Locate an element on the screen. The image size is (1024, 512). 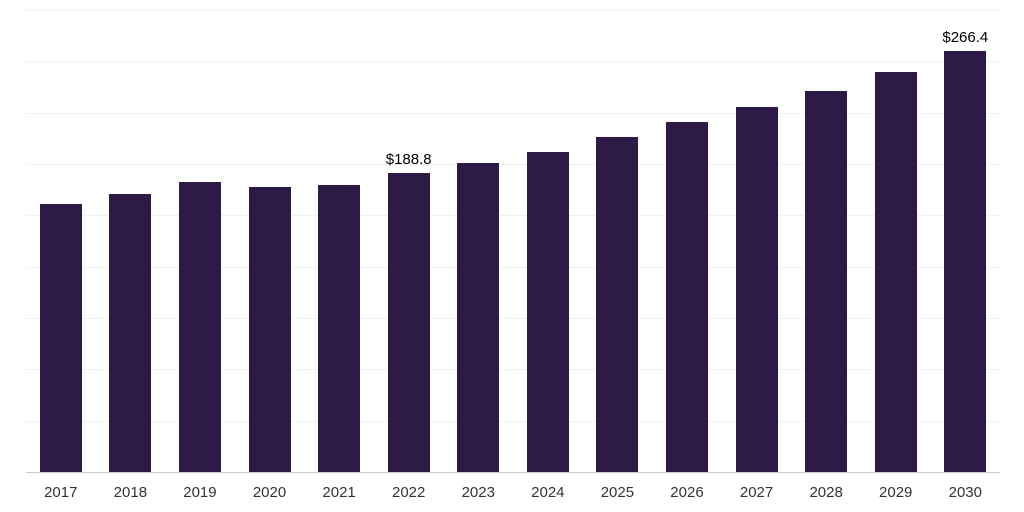
bar-column-2023 is located at coordinates (478, 241).